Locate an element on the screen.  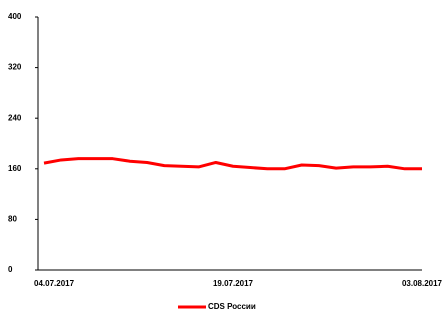
y-tick-label: 400 is located at coordinates (15, 16).